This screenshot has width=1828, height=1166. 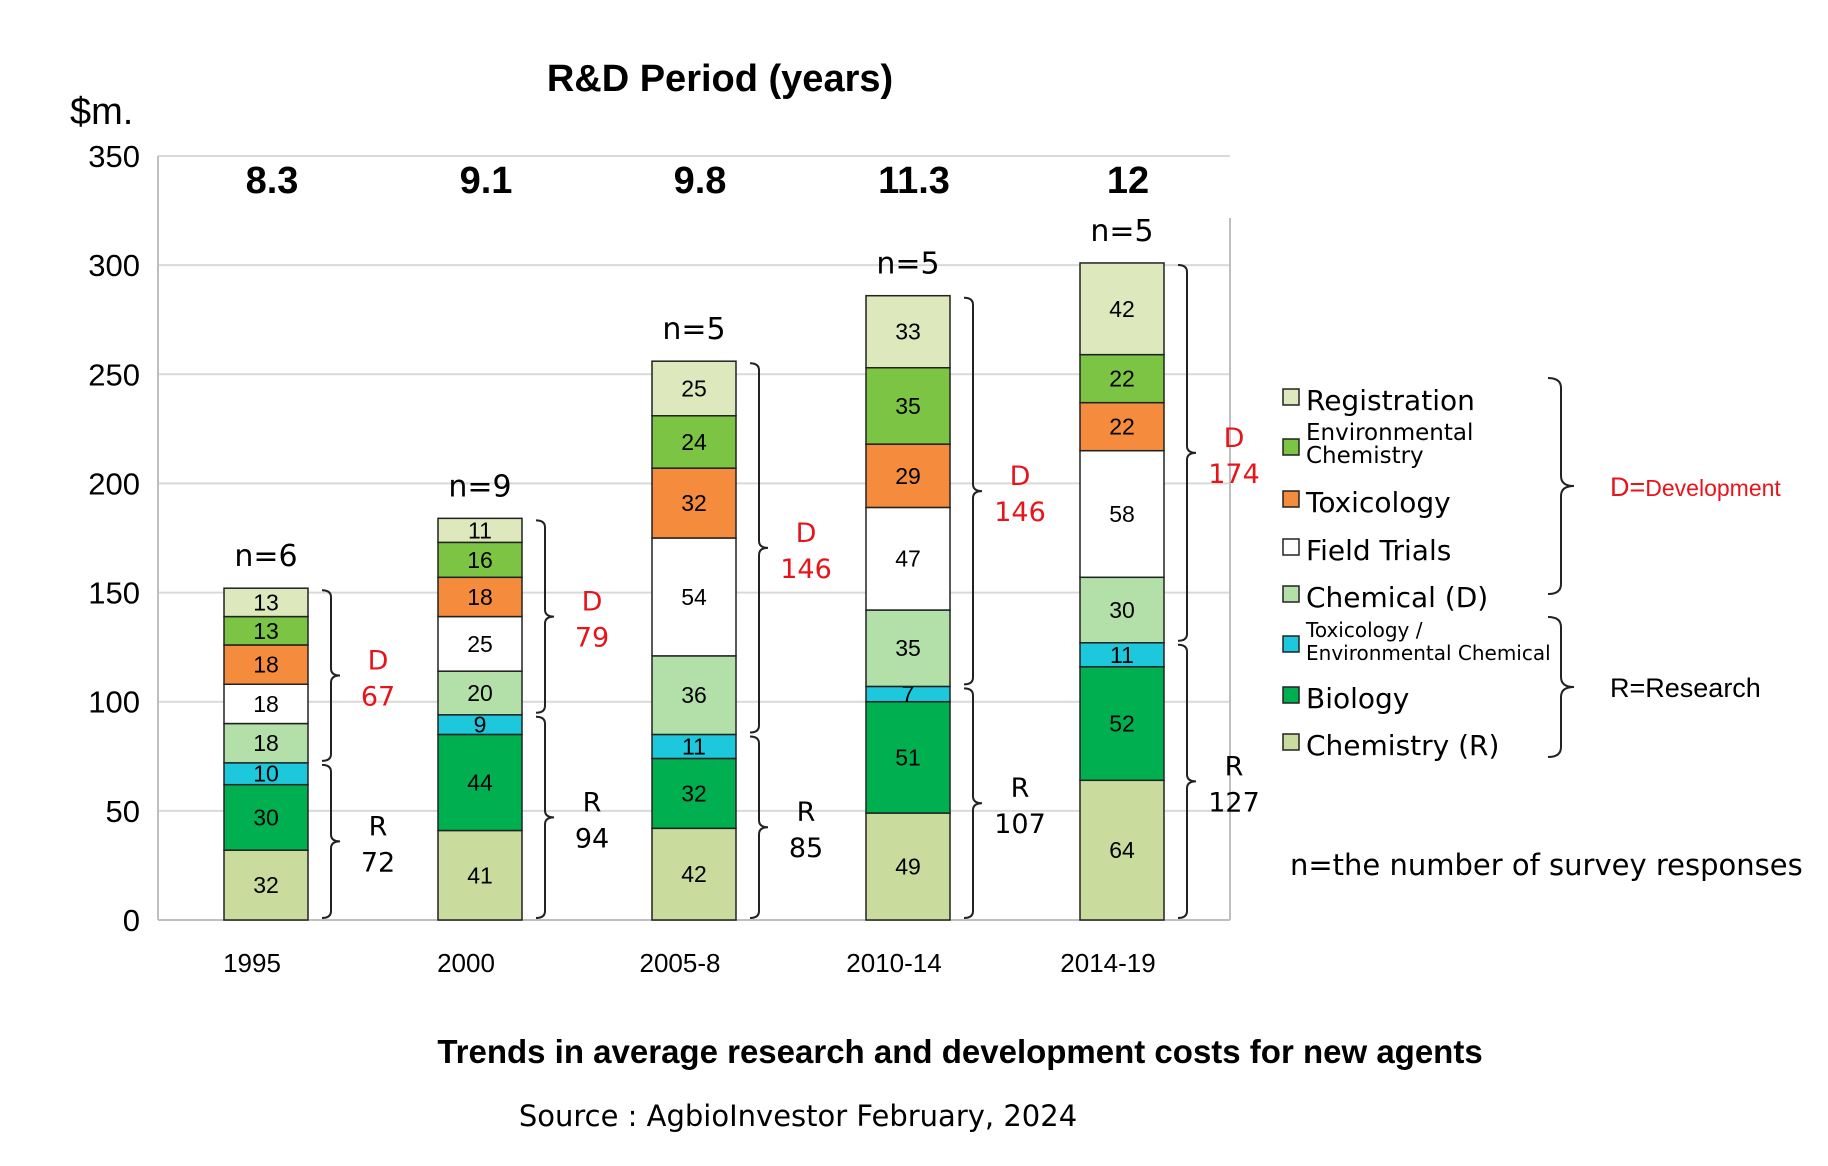 What do you see at coordinates (378, 862) in the screenshot?
I see `research-total: 72` at bounding box center [378, 862].